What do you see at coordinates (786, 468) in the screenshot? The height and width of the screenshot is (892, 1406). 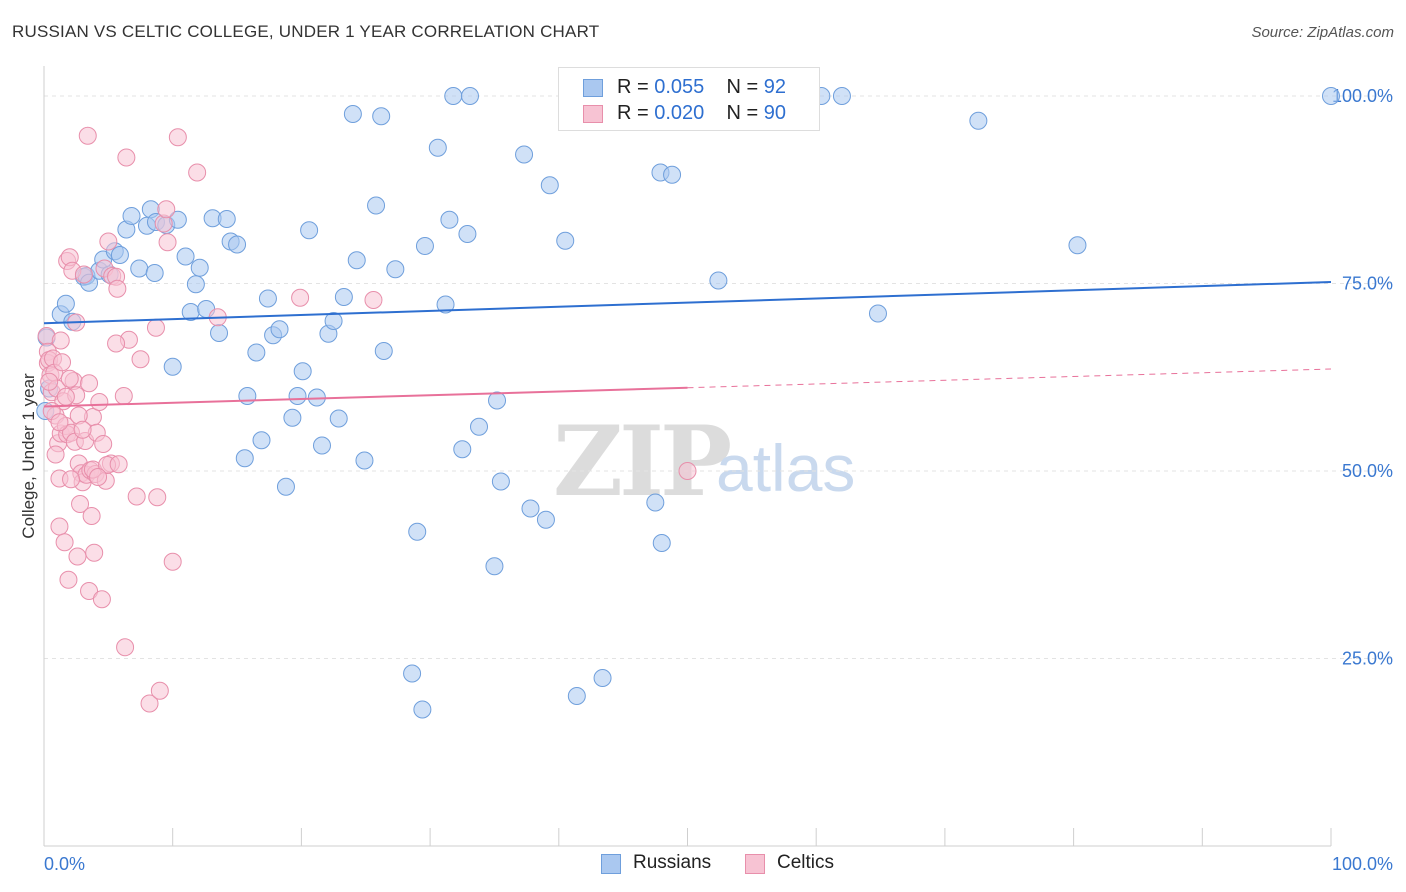 I see `watermark-atlas: atlas` at bounding box center [786, 468].